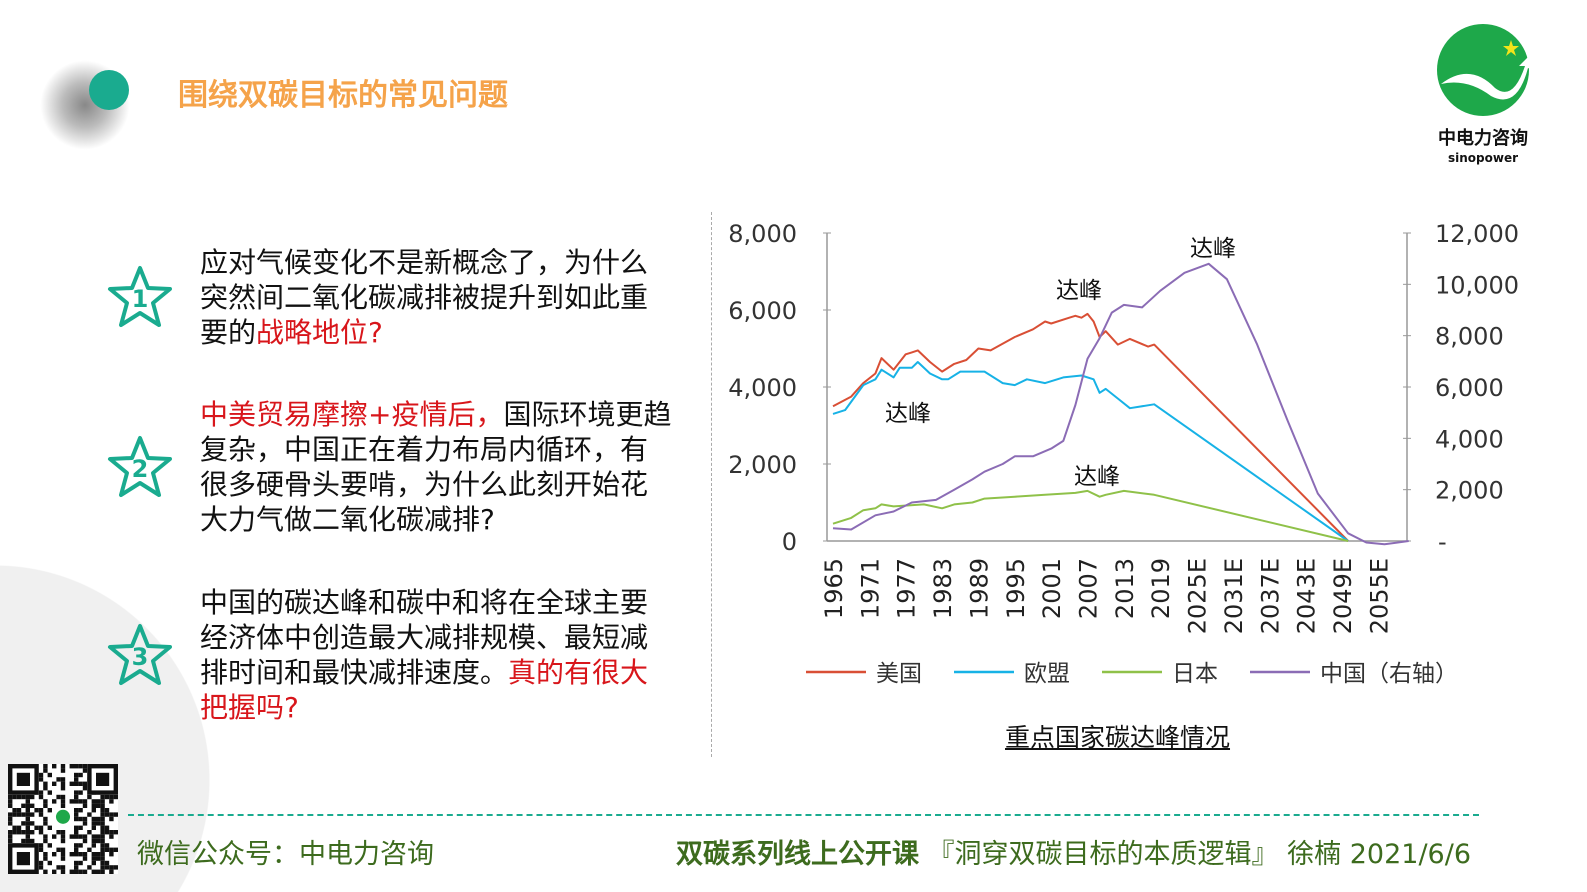 This screenshot has width=1587, height=892. I want to click on x-tick-label: 2037E, so click(1270, 596).